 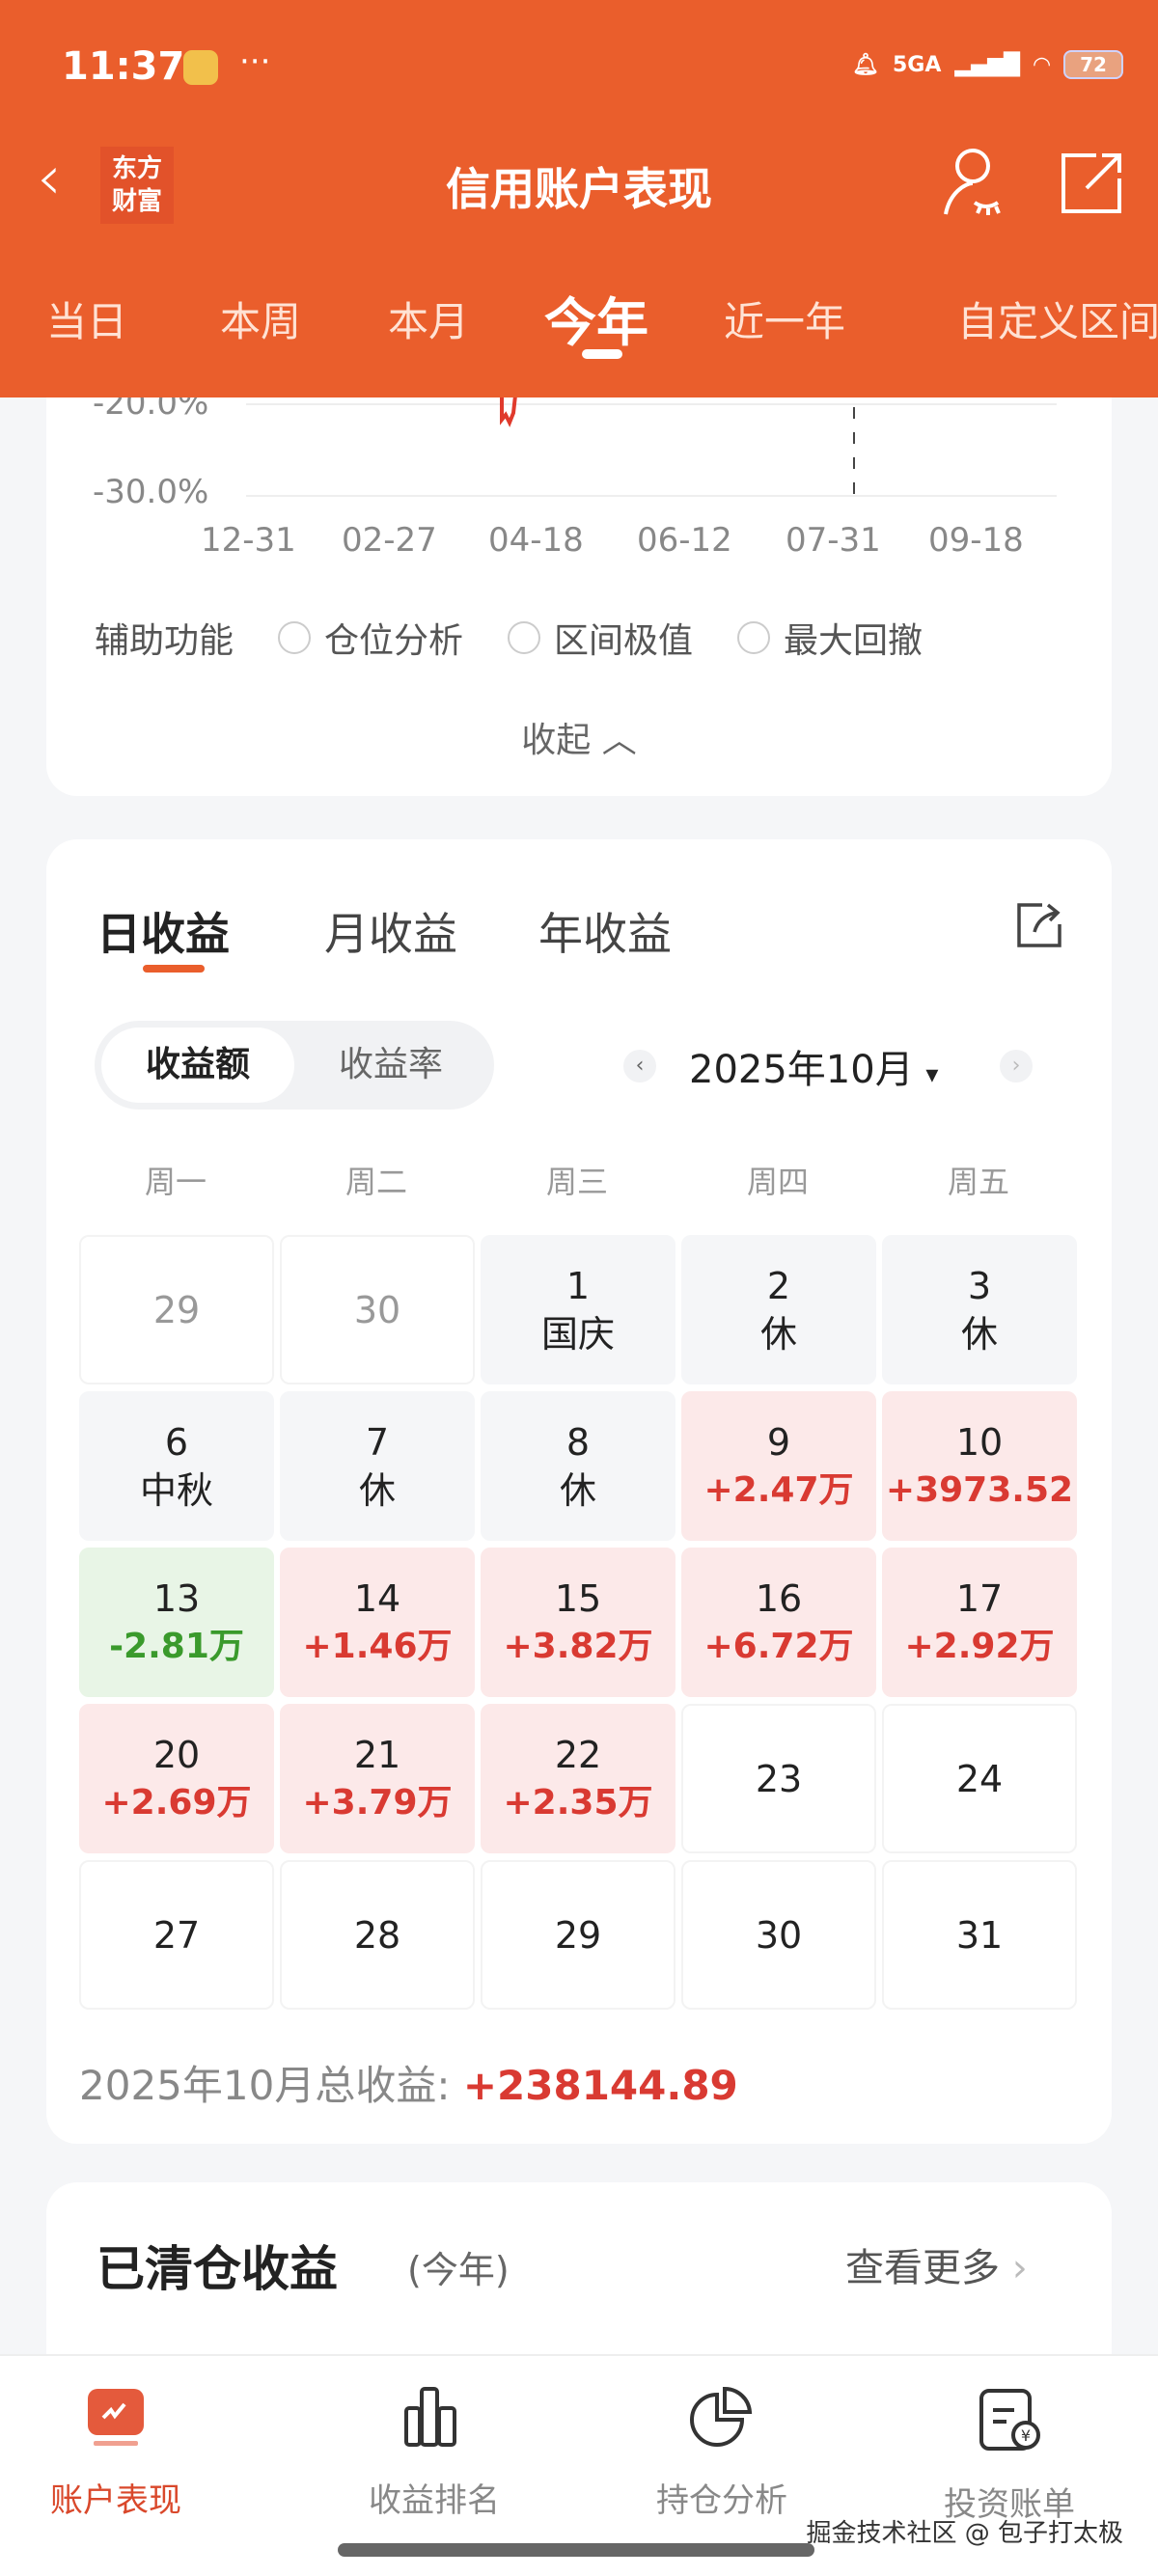 What do you see at coordinates (123, 66) in the screenshot?
I see `status-time: 11:37` at bounding box center [123, 66].